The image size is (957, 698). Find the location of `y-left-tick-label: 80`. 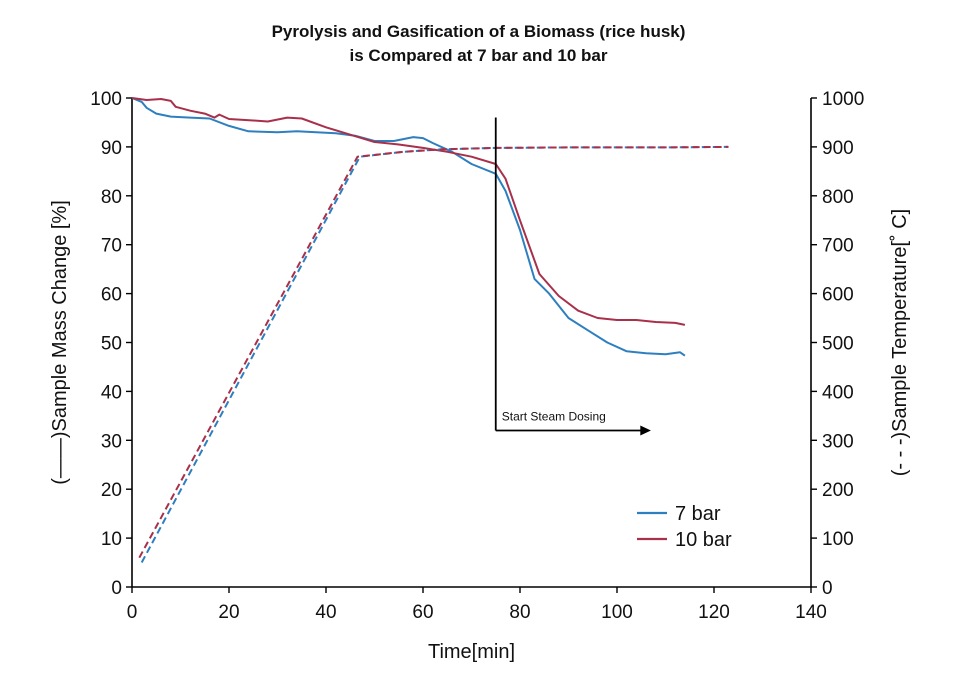

y-left-tick-label: 80 is located at coordinates (111, 197).